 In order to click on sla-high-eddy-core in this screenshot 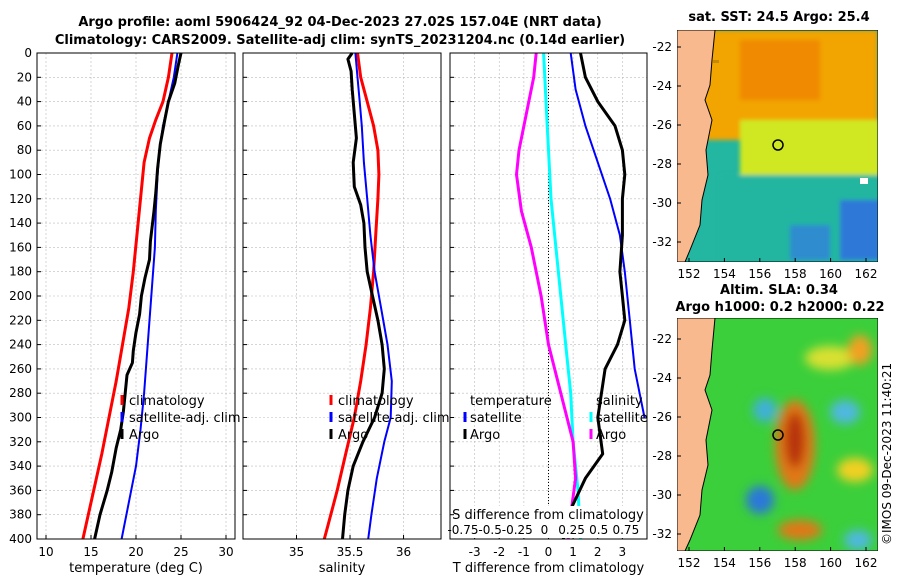, I will do `click(795, 440)`.